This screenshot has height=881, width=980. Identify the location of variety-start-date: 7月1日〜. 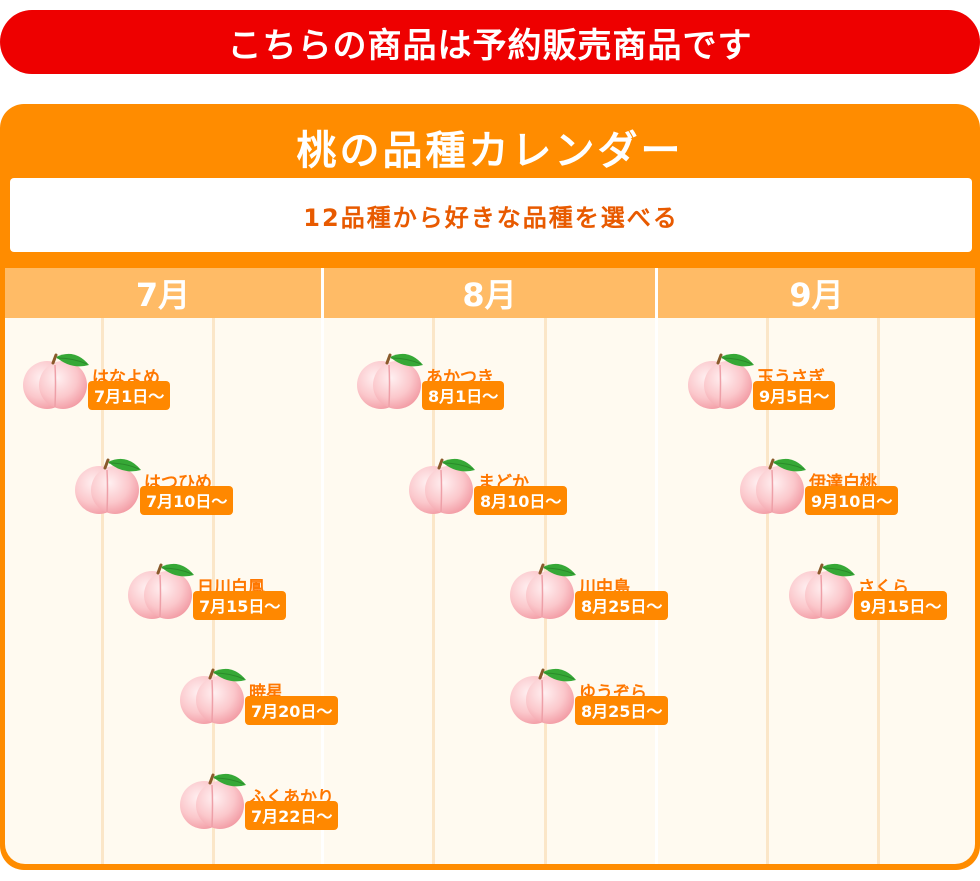
(129, 395).